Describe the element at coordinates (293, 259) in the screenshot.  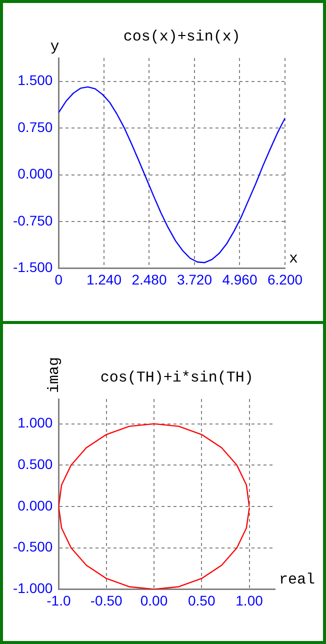
I see `x-axis-title: x` at that location.